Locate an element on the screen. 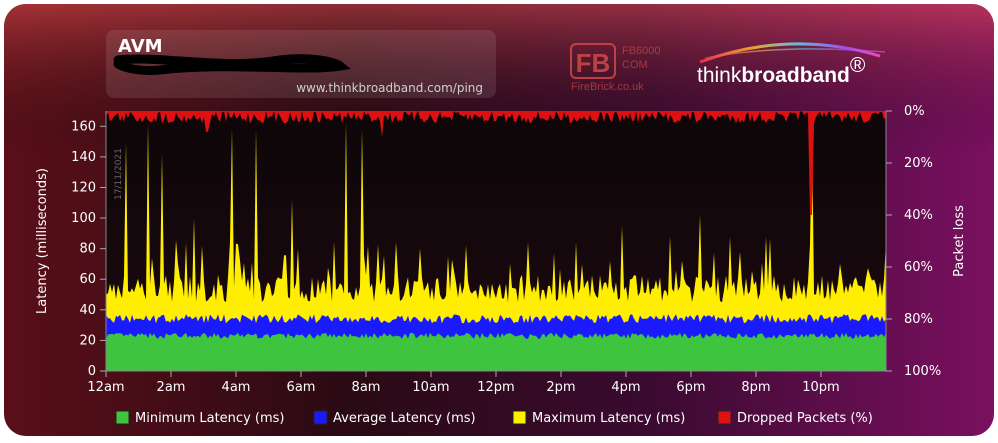 Image resolution: width=998 pixels, height=443 pixels. firebrick-letters: FB is located at coordinates (593, 63).